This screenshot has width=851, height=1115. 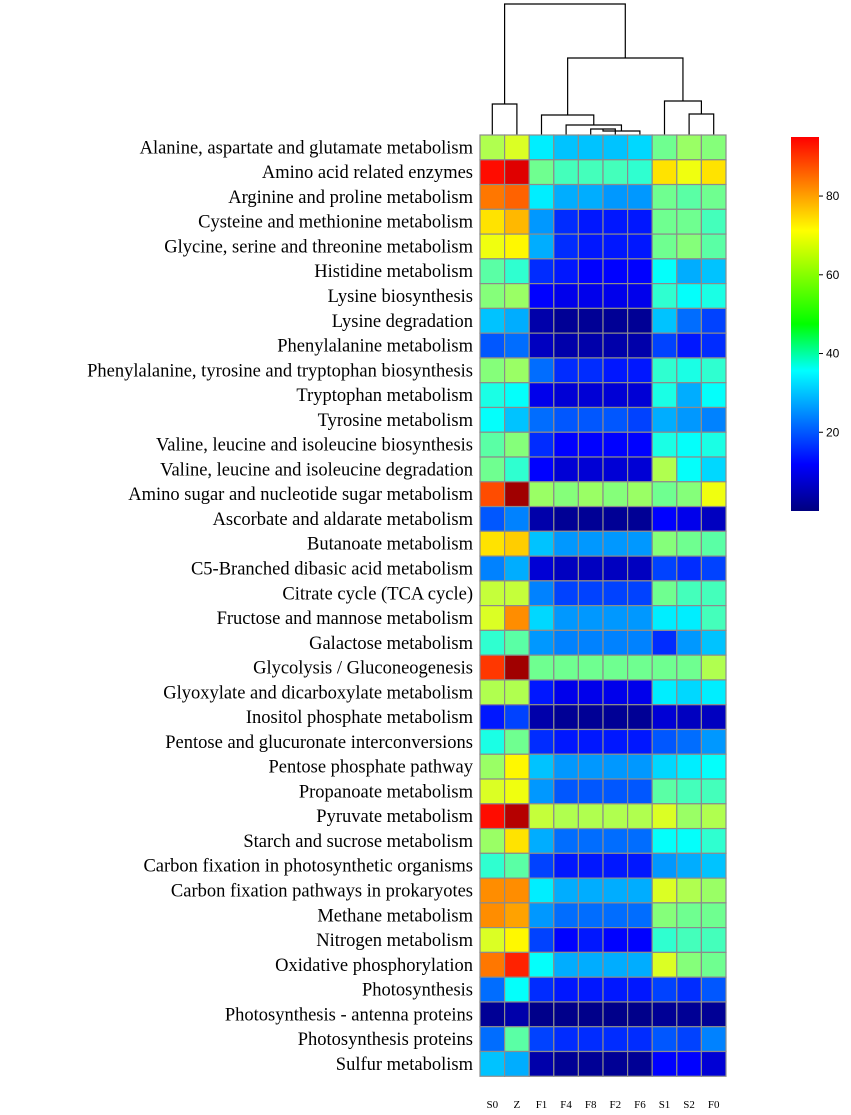 What do you see at coordinates (405, 1065) in the screenshot?
I see `row-label: Sulfur metabolism` at bounding box center [405, 1065].